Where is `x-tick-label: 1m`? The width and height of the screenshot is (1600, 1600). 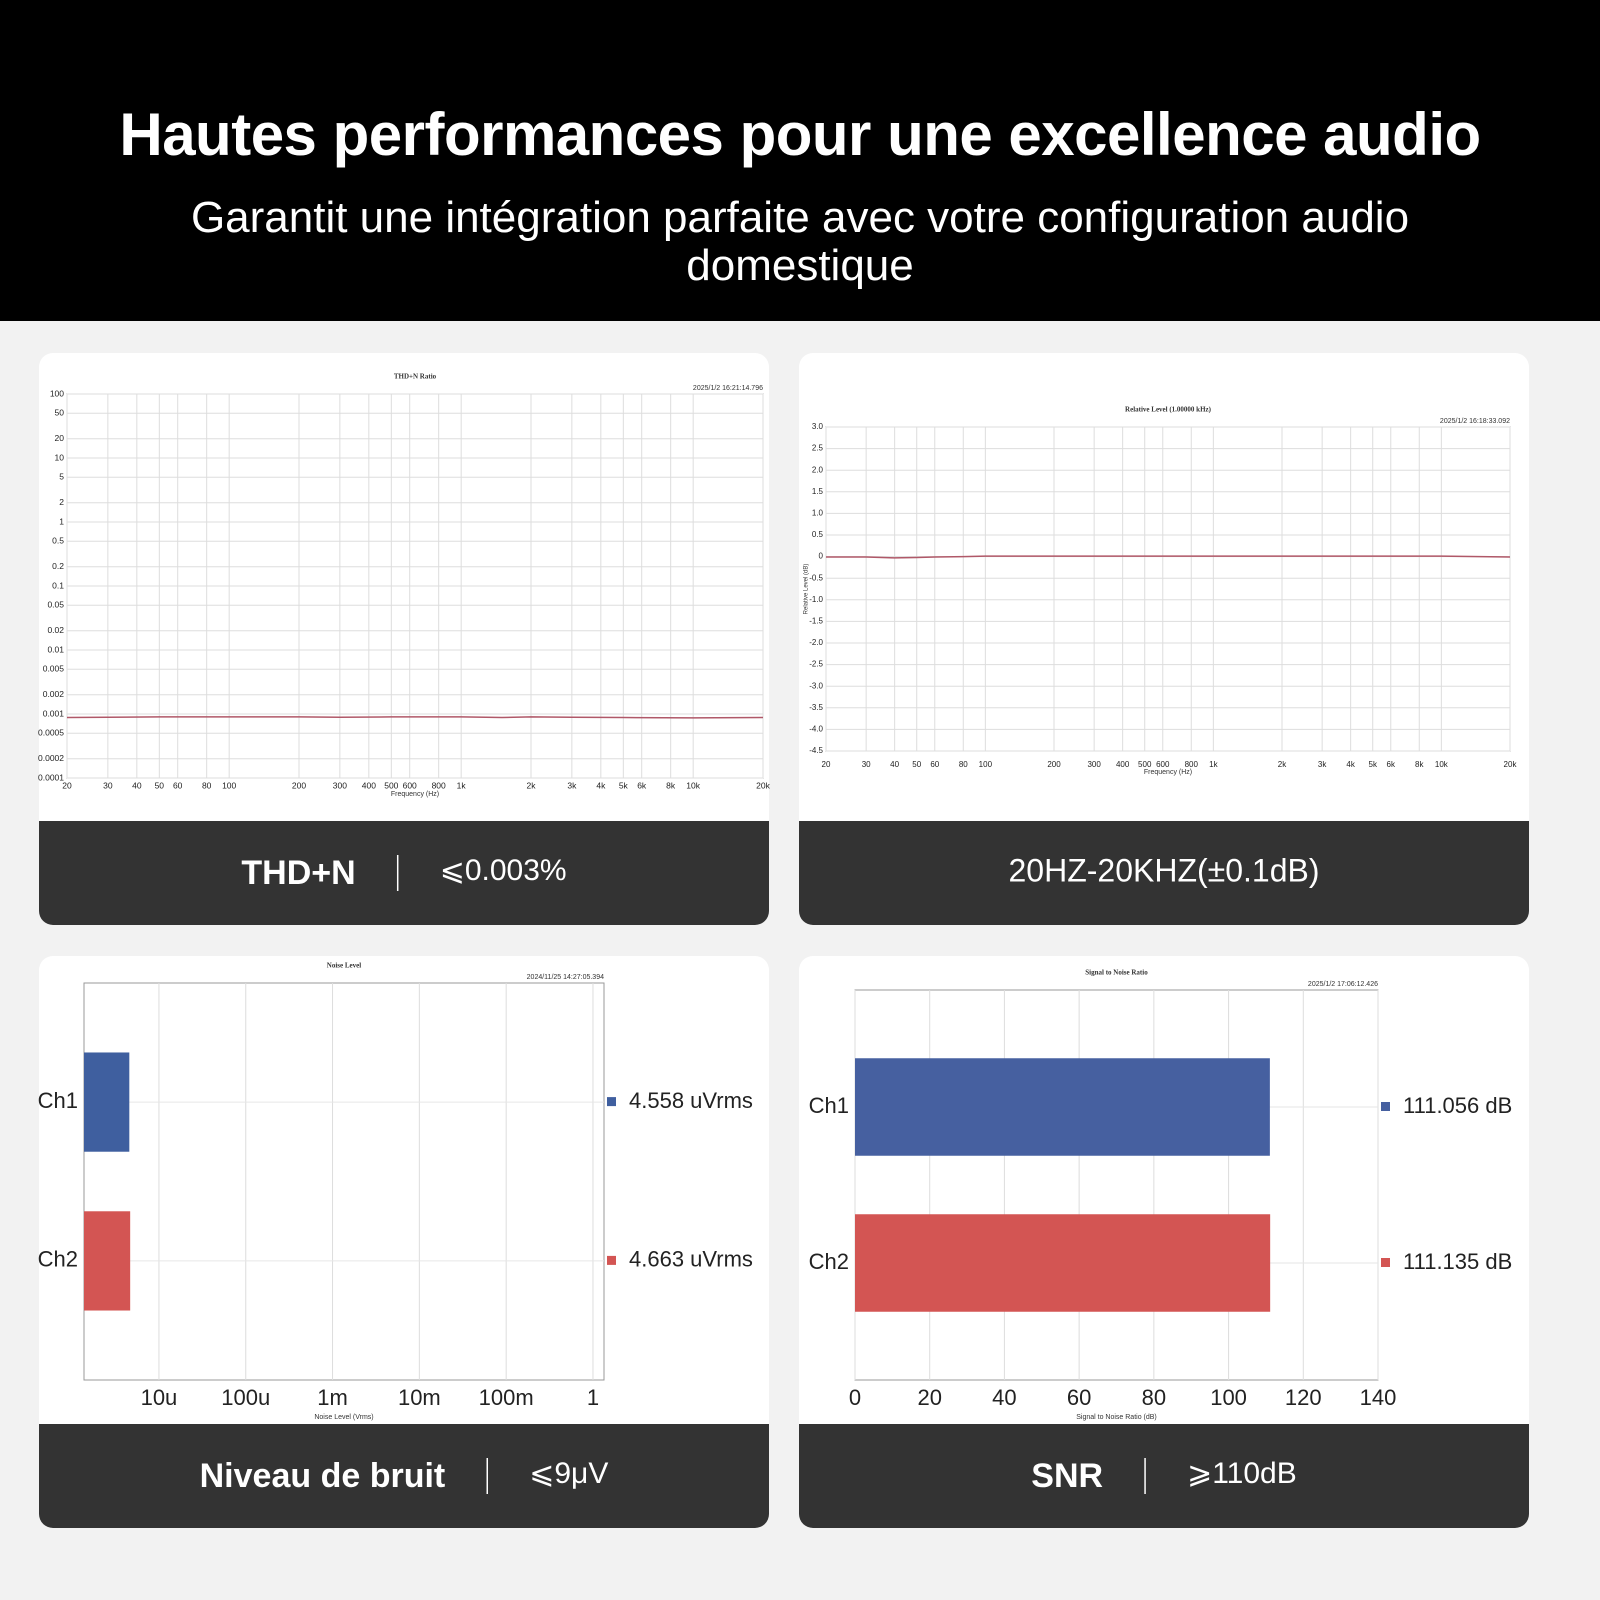 x-tick-label: 1m is located at coordinates (332, 1397).